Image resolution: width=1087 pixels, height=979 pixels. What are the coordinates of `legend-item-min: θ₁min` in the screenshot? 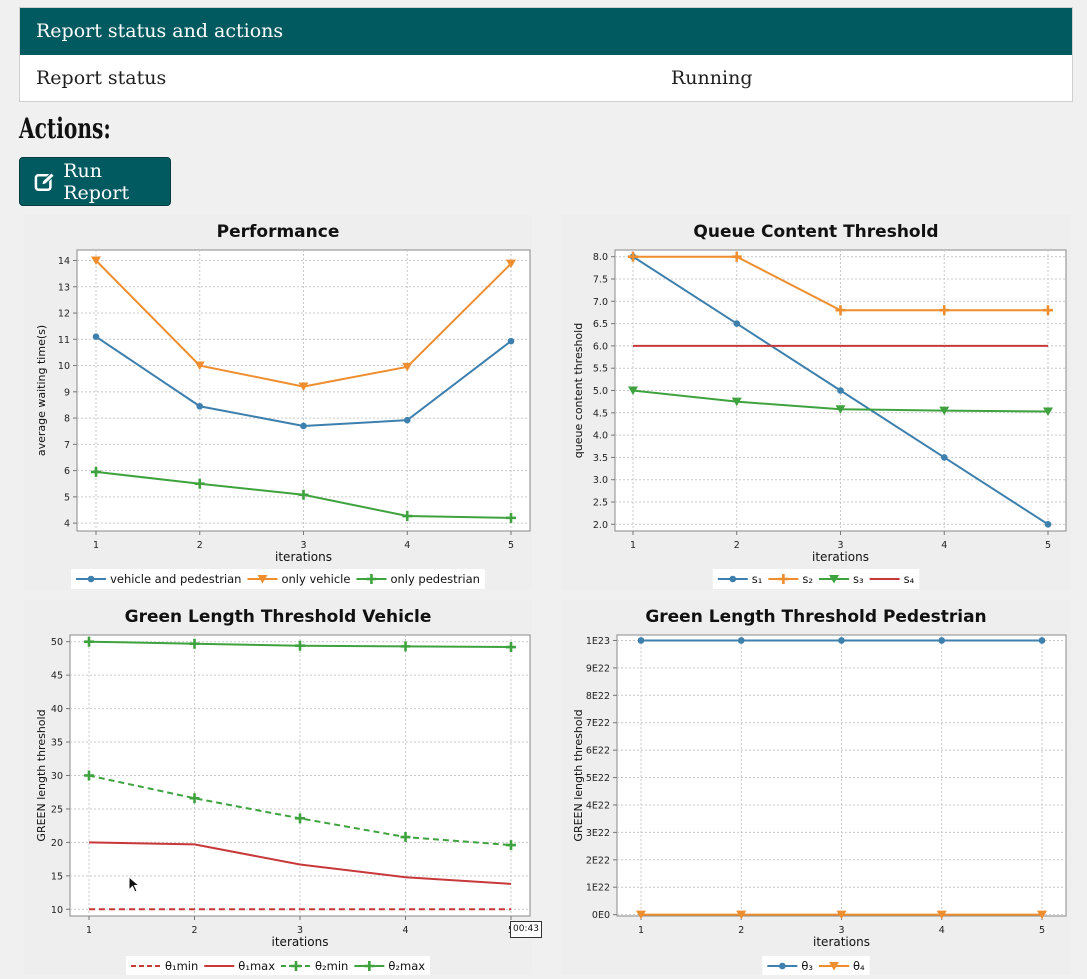 It's located at (164, 966).